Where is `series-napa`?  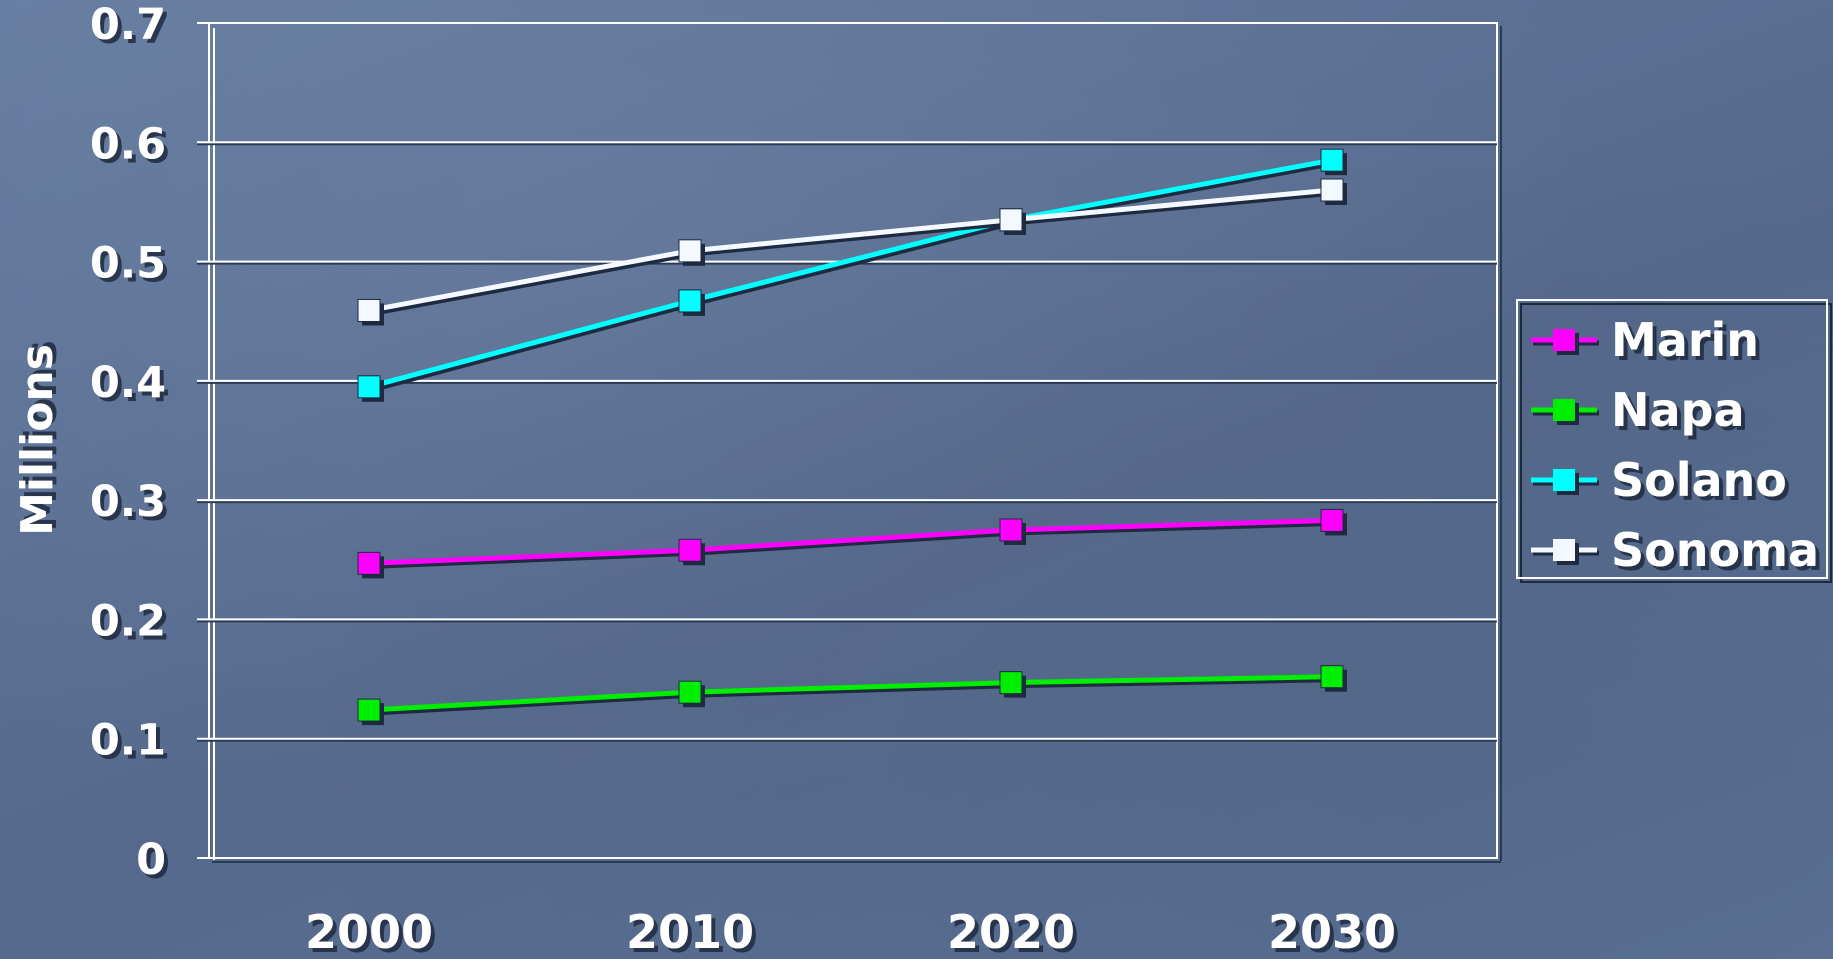
series-napa is located at coordinates (852, 695).